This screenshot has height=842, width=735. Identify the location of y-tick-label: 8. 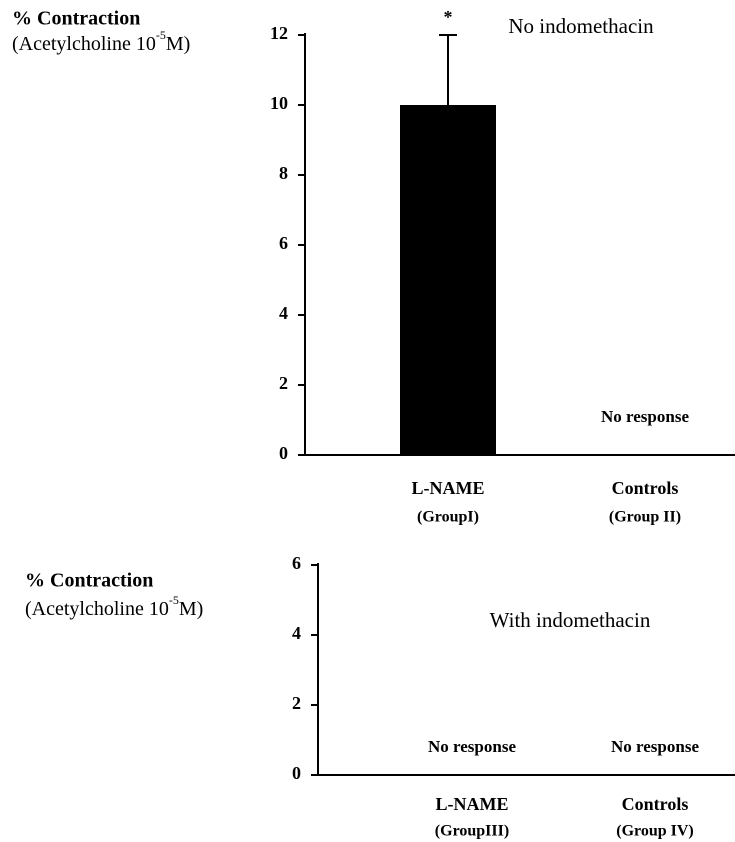
(283, 173).